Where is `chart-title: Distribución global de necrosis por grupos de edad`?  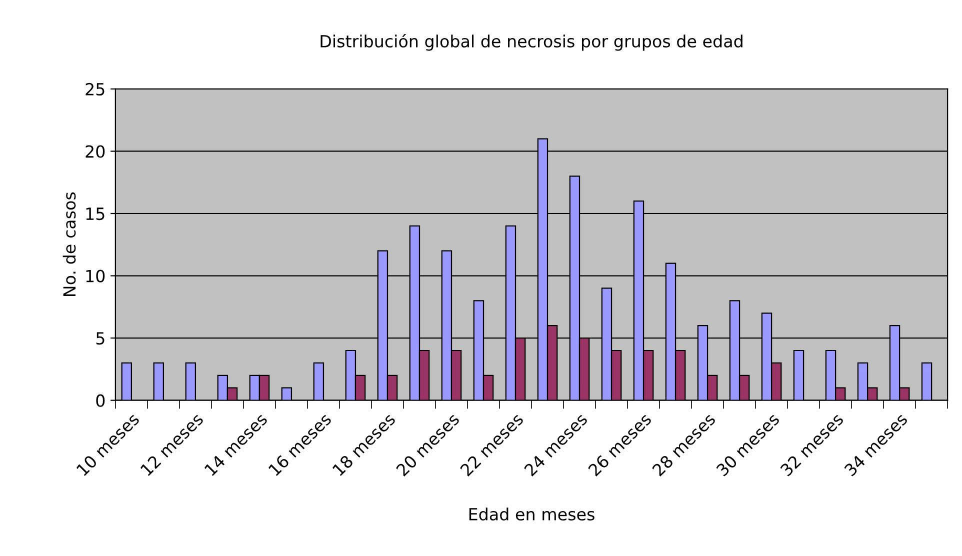
chart-title: Distribución global de necrosis por grupos de edad is located at coordinates (531, 42).